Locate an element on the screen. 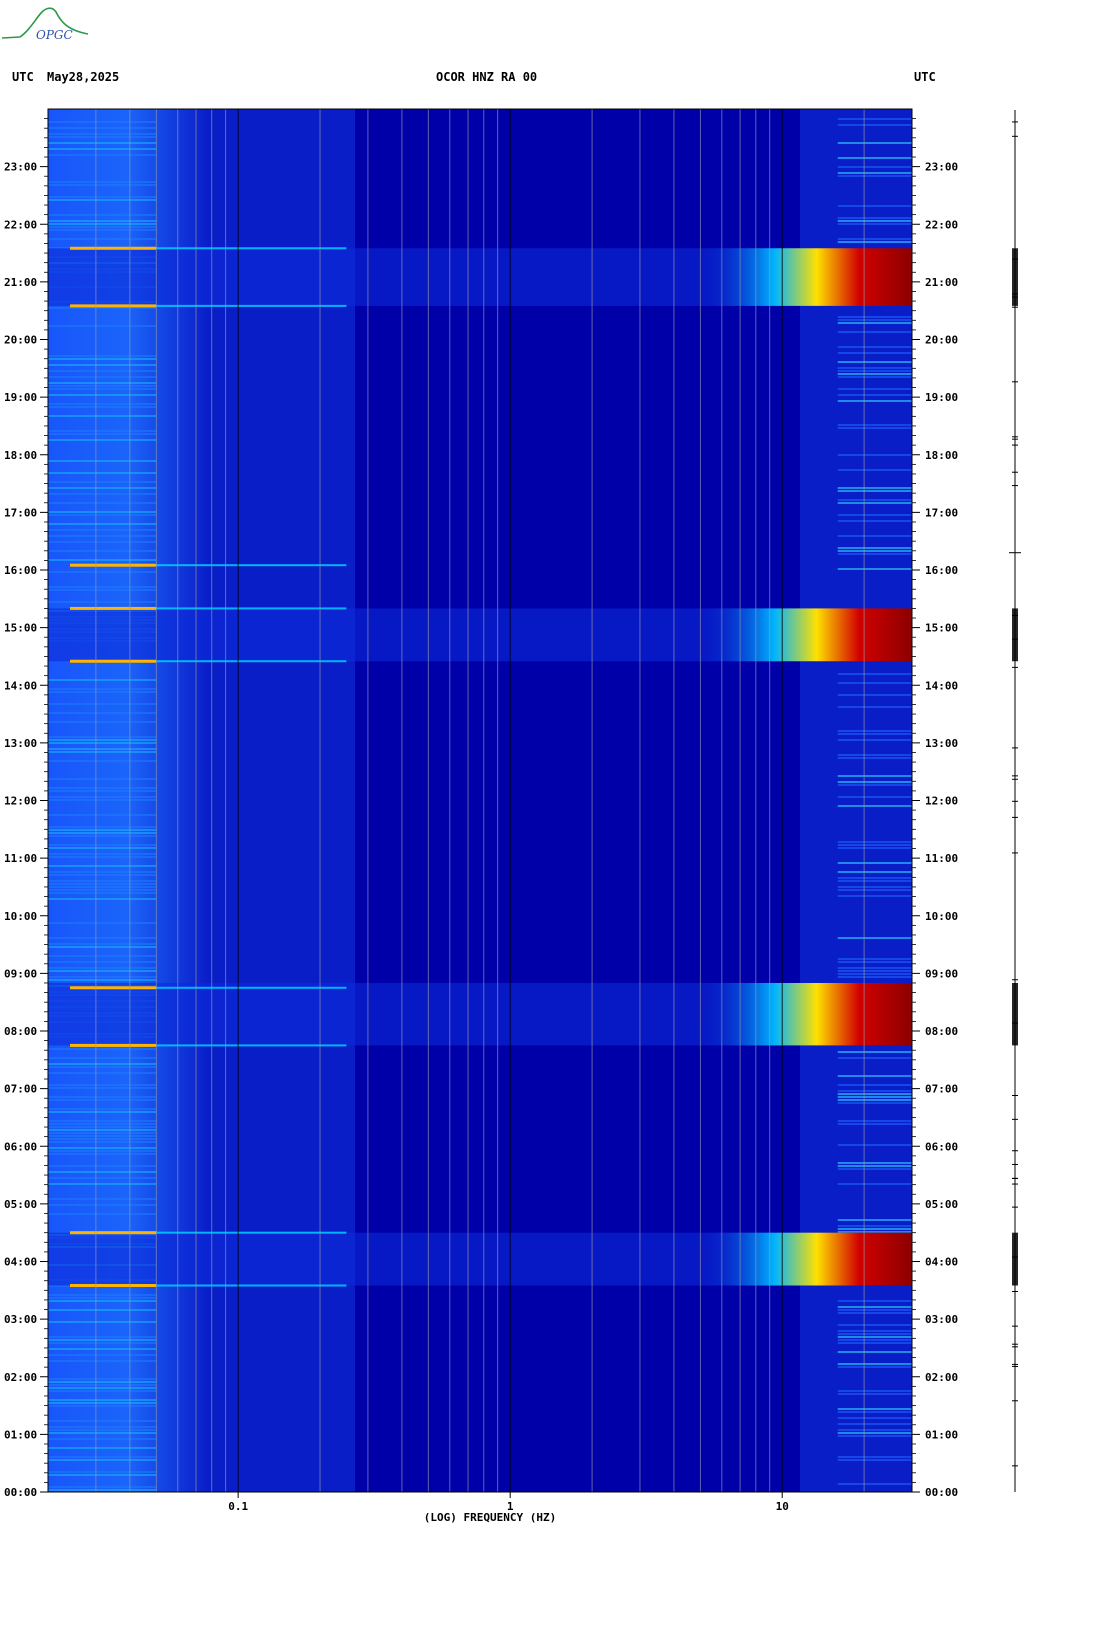 The height and width of the screenshot is (1634, 1102). x-axis: 0.1 1 10 is located at coordinates (508, 1502).